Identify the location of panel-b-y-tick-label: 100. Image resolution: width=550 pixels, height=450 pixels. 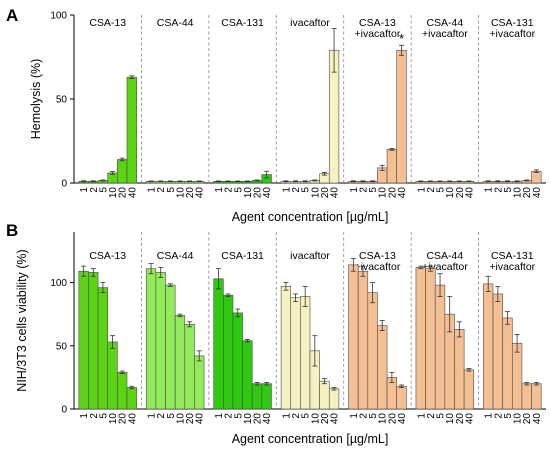
(58, 283).